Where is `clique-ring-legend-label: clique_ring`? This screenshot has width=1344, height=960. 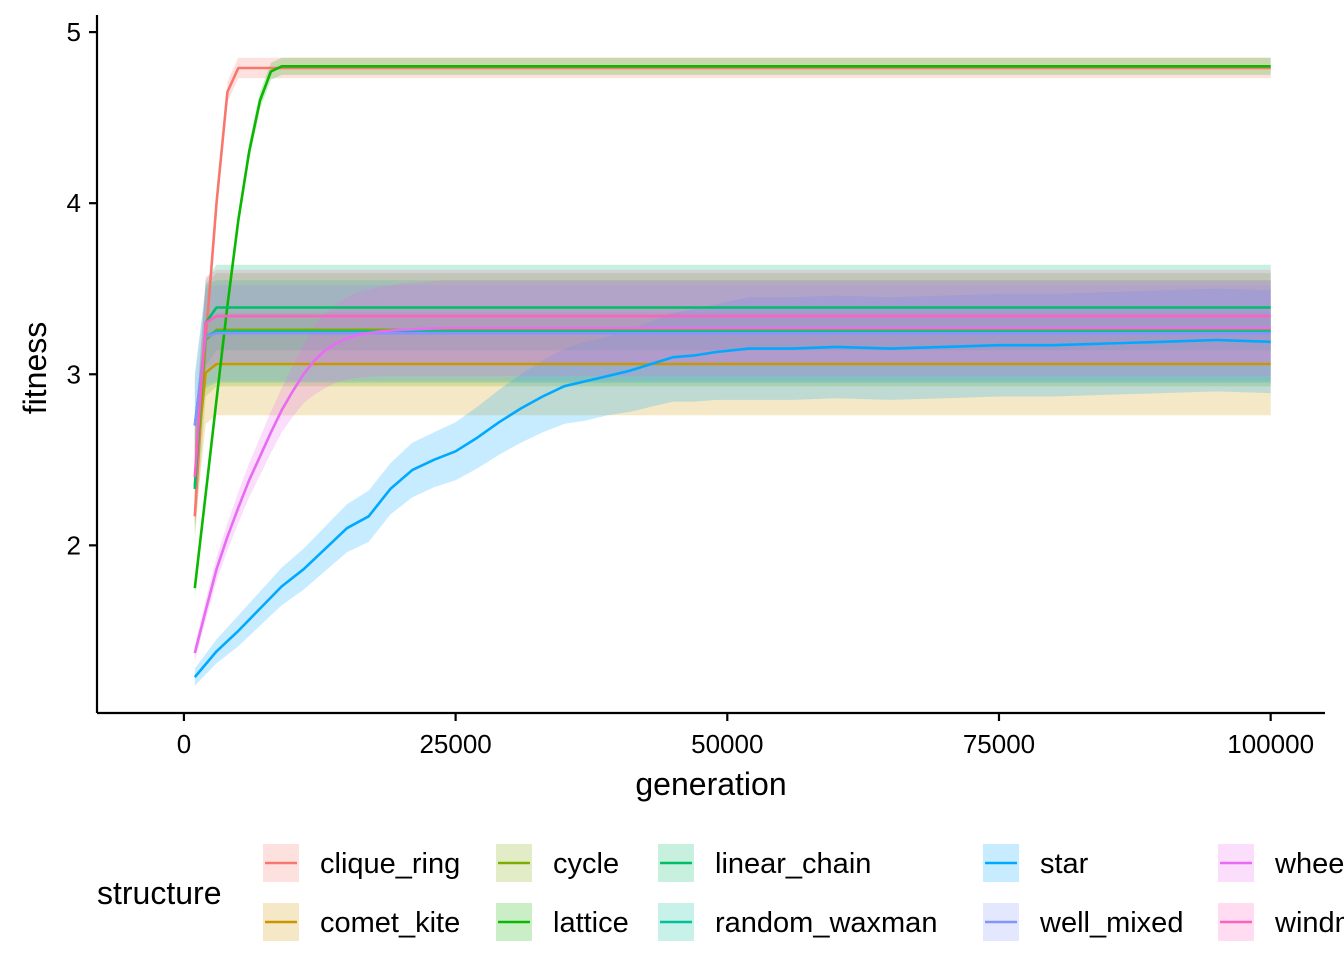
clique-ring-legend-label: clique_ring is located at coordinates (390, 864).